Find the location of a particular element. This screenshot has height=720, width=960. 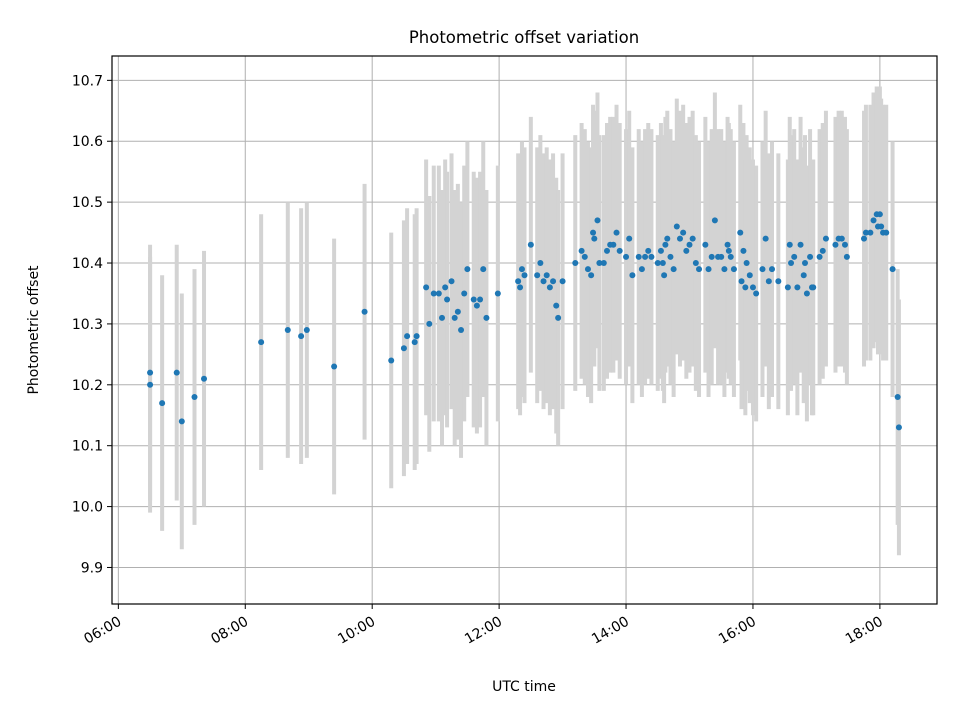

x-tick-label: 16:00 is located at coordinates (737, 631).